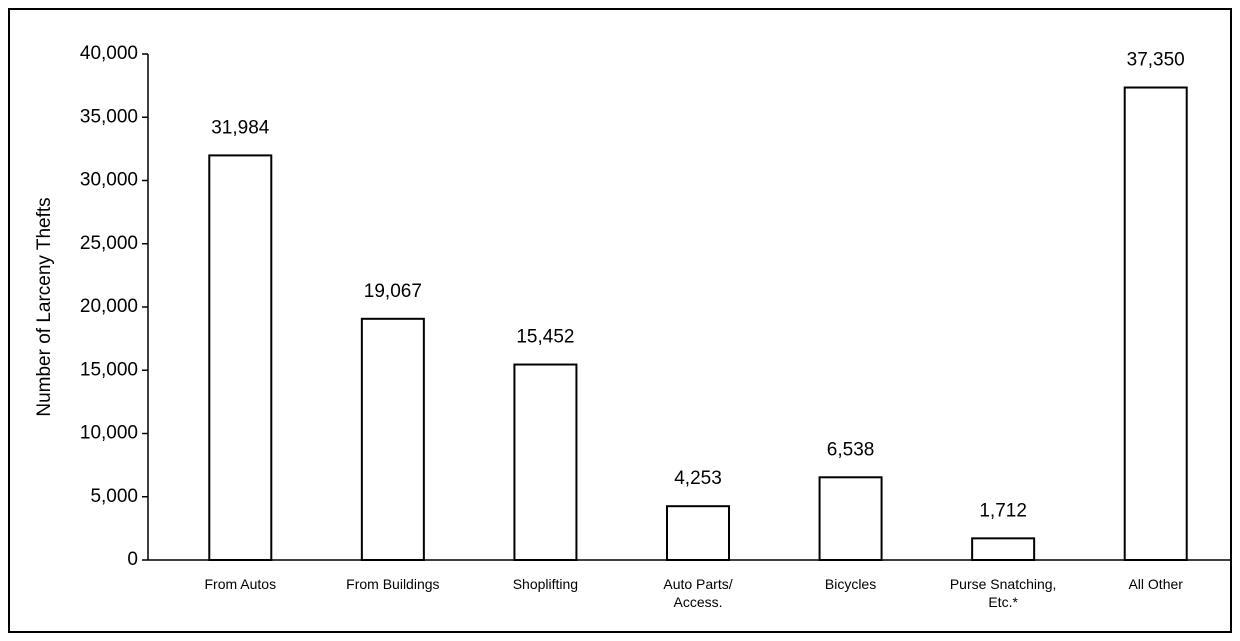 The image size is (1240, 641). What do you see at coordinates (109, 369) in the screenshot?
I see `y-tick-label: 15,000` at bounding box center [109, 369].